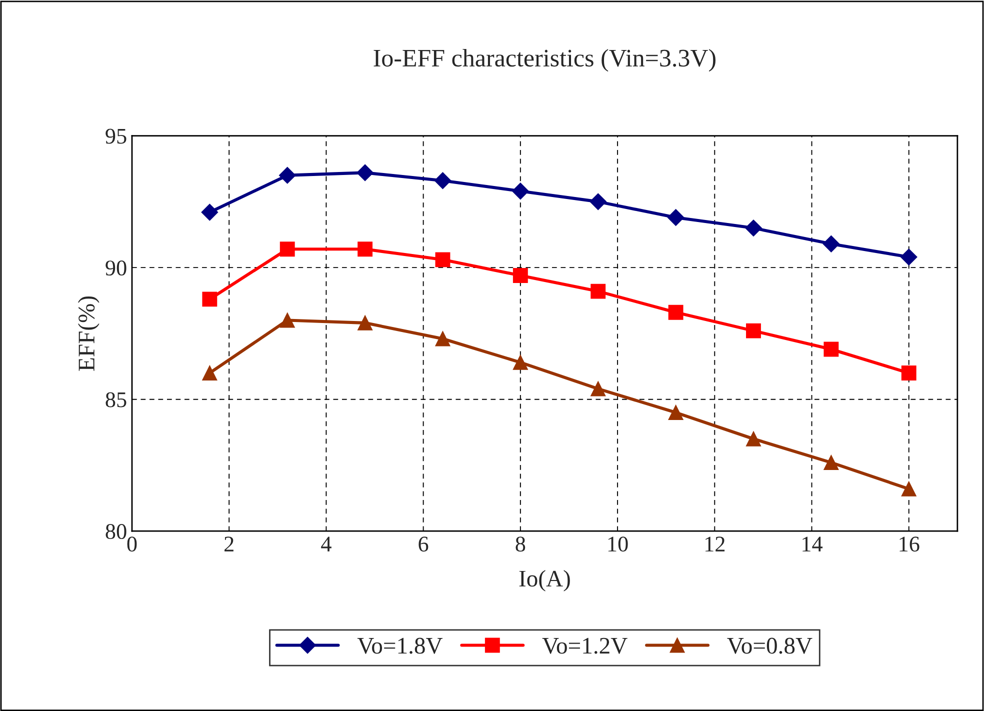  Describe the element at coordinates (89, 333) in the screenshot. I see `y-axis-title: EFF(%)` at that location.